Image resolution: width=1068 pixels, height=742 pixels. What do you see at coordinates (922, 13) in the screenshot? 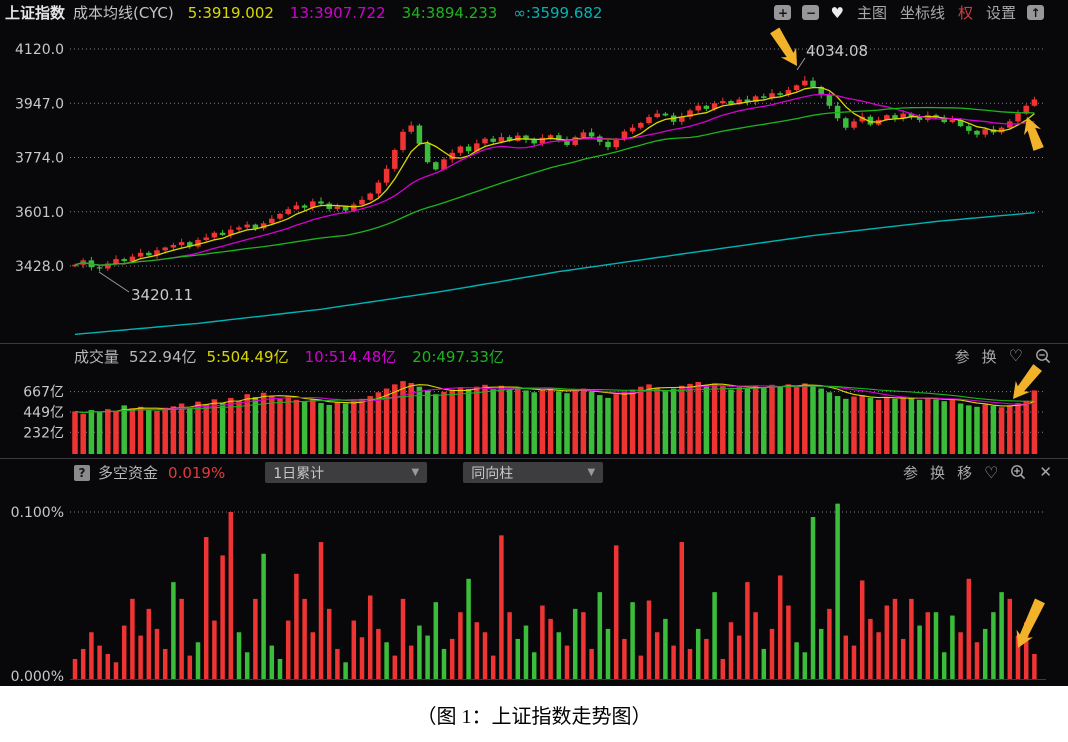
I see `toolbar-item: 坐标线` at bounding box center [922, 13].